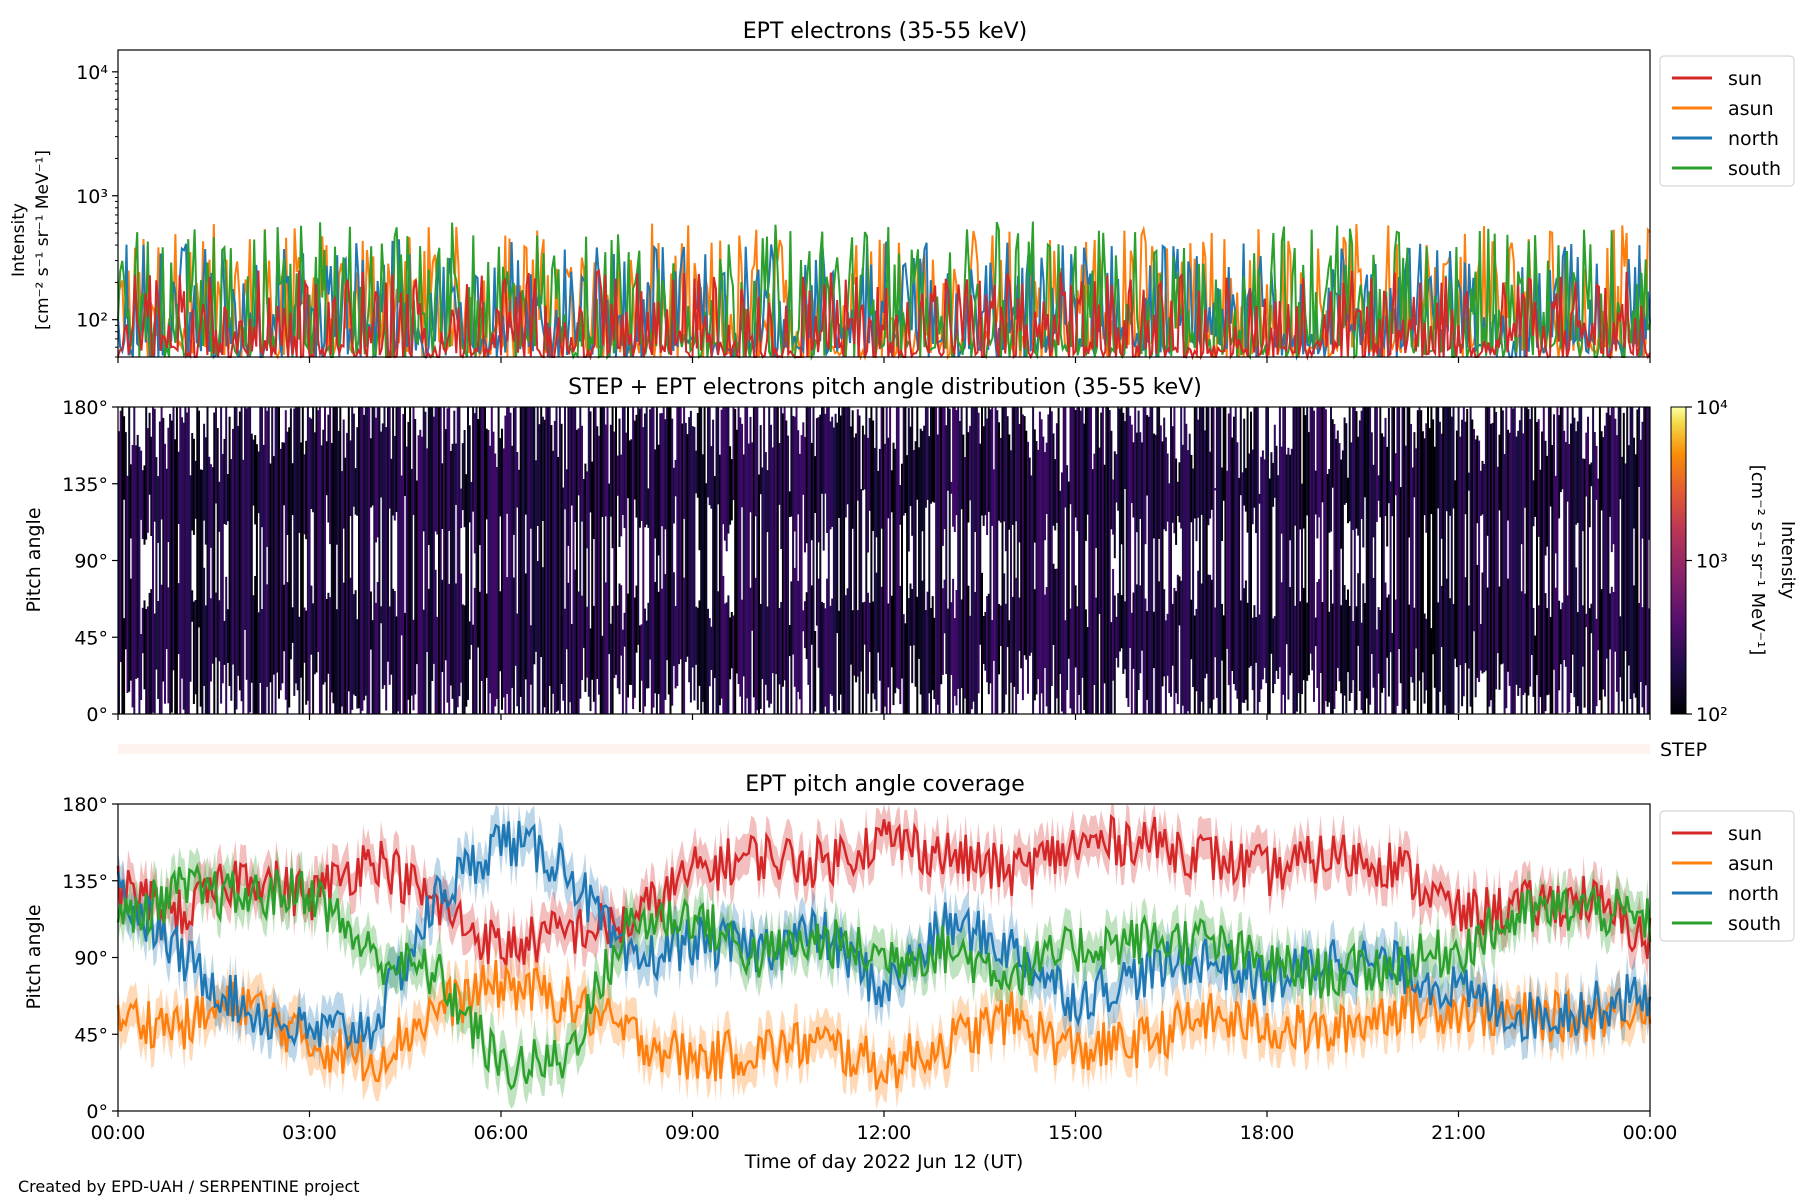  I want to click on x-tick-label: 09:00, so click(692, 1133).